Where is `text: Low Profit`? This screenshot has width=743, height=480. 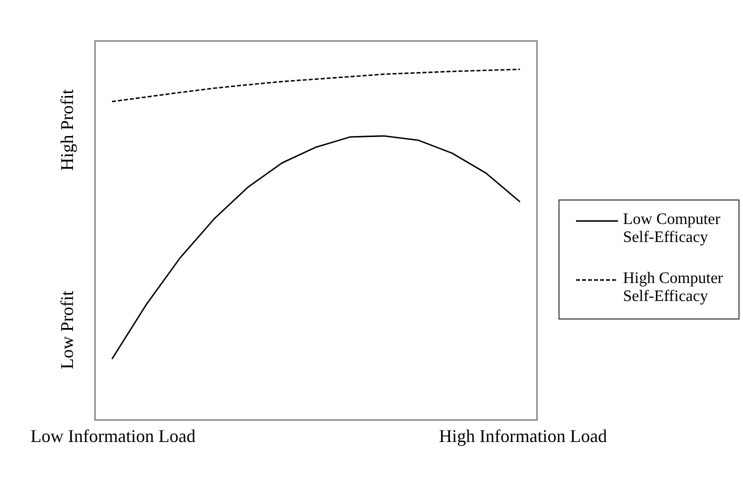
text: Low Profit is located at coordinates (67, 330).